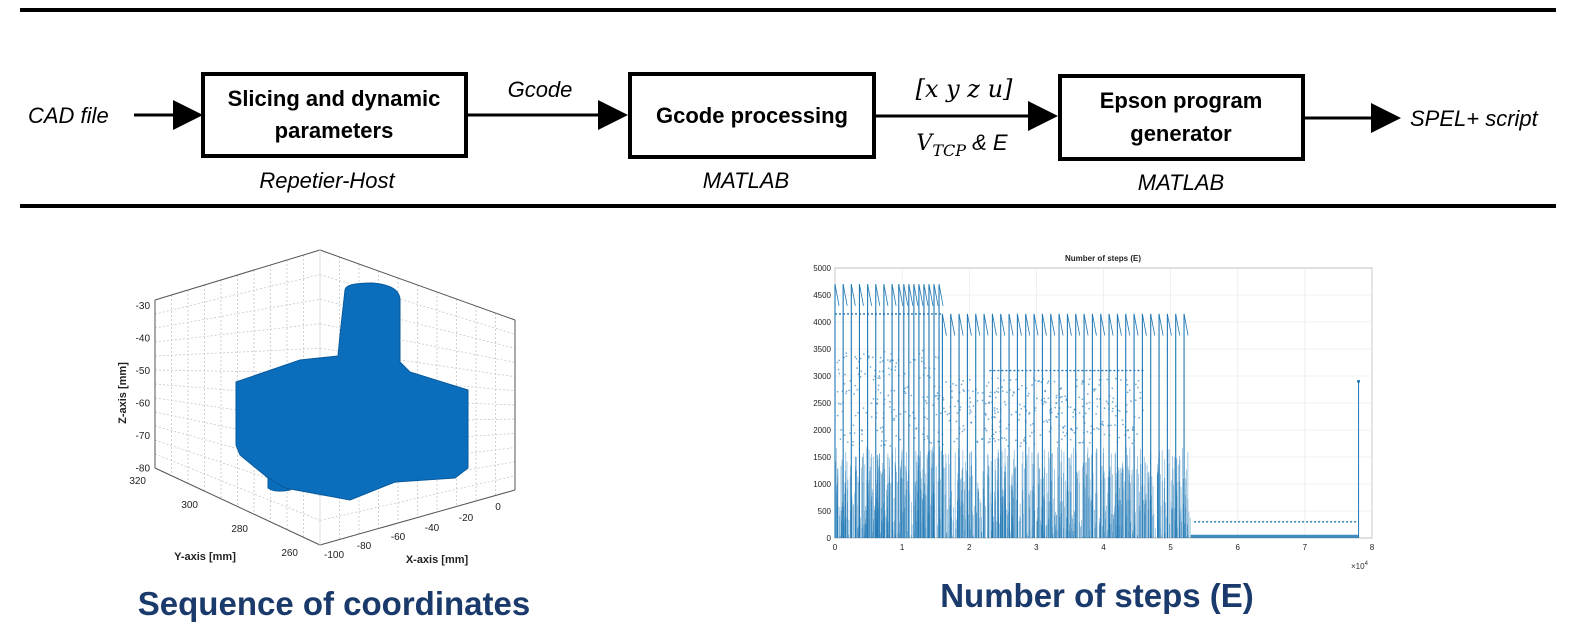 The height and width of the screenshot is (629, 1576). I want to click on chart-y-tick-label: 2500, so click(822, 403).